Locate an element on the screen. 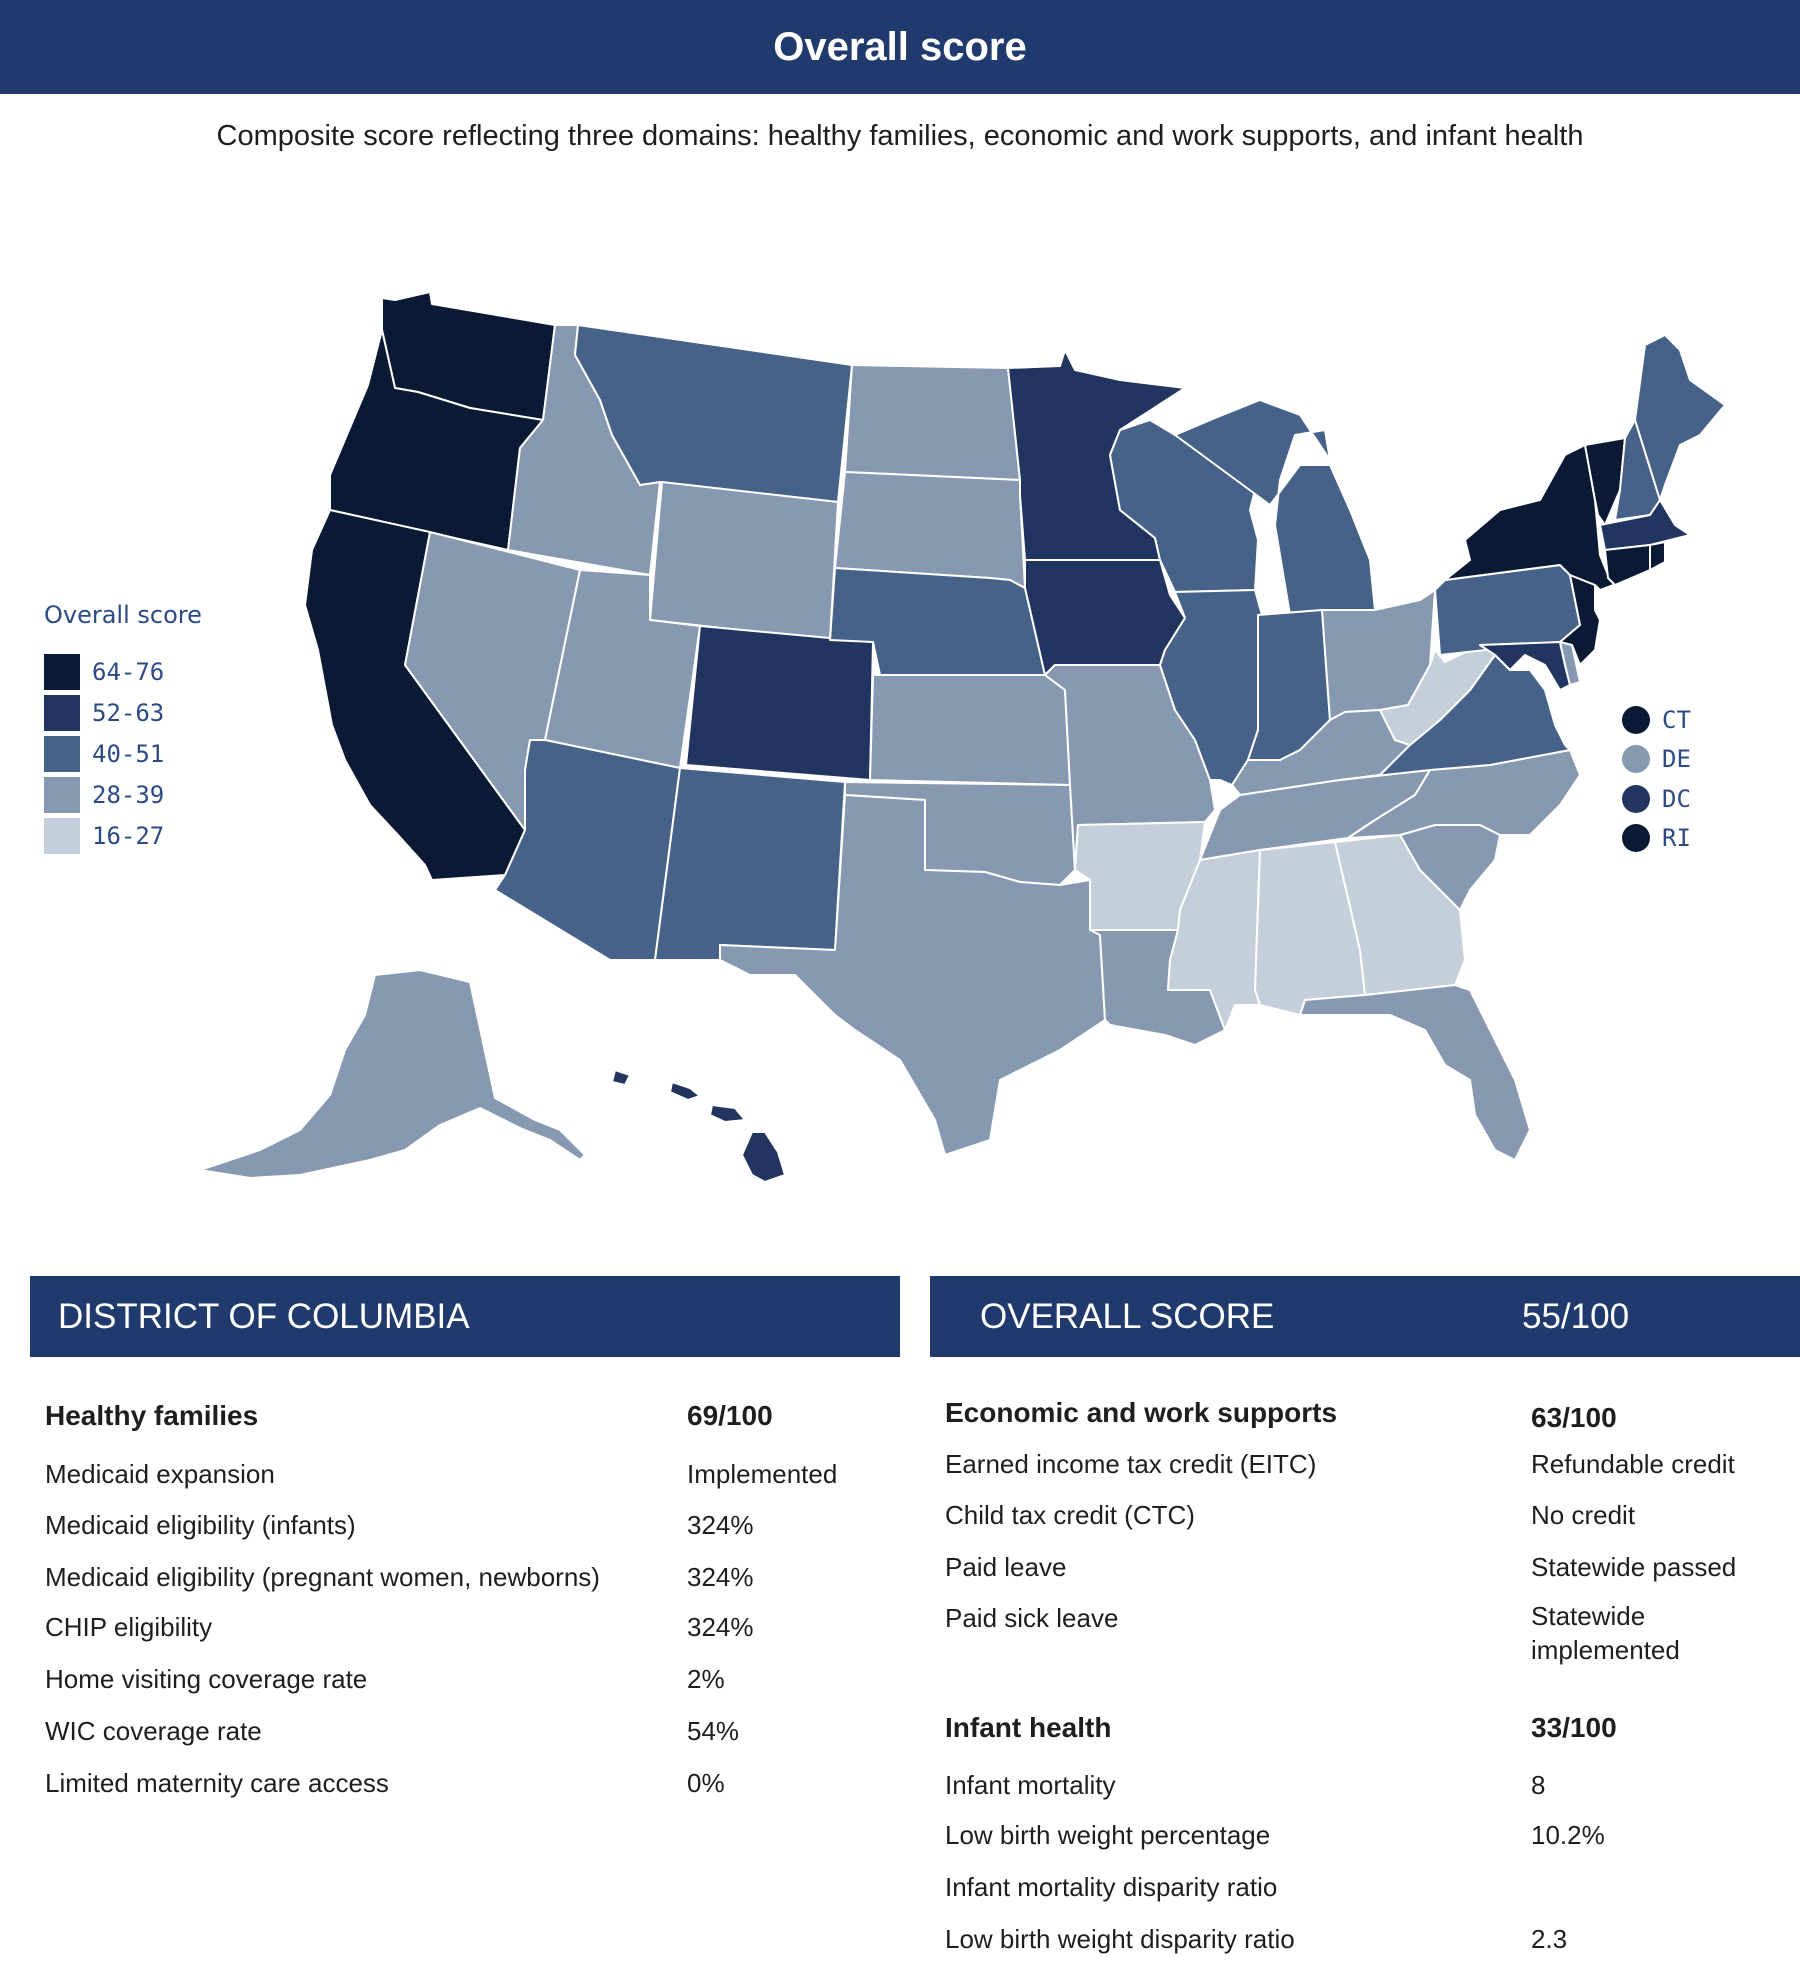 The image size is (1800, 1984). small-state-label: RI is located at coordinates (1676, 838).